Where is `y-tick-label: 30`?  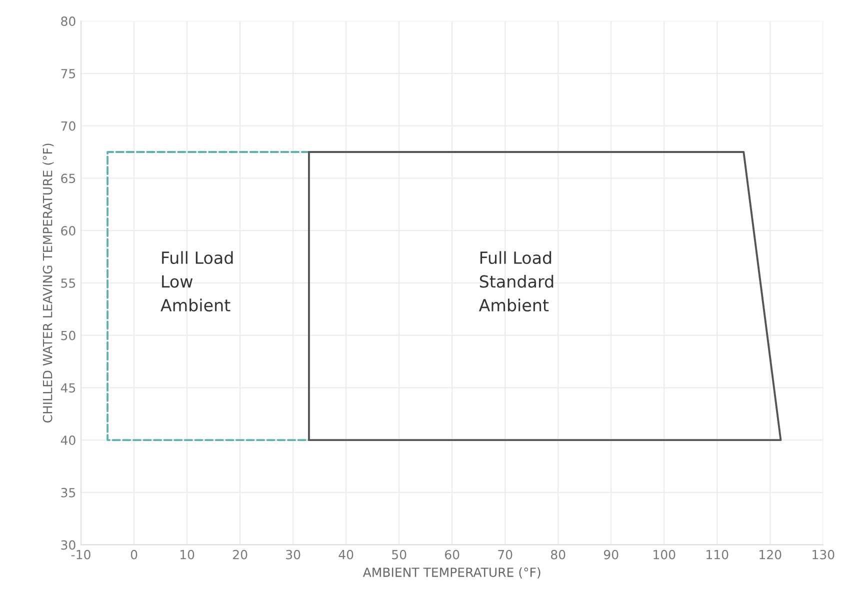
y-tick-label: 30 is located at coordinates (68, 545).